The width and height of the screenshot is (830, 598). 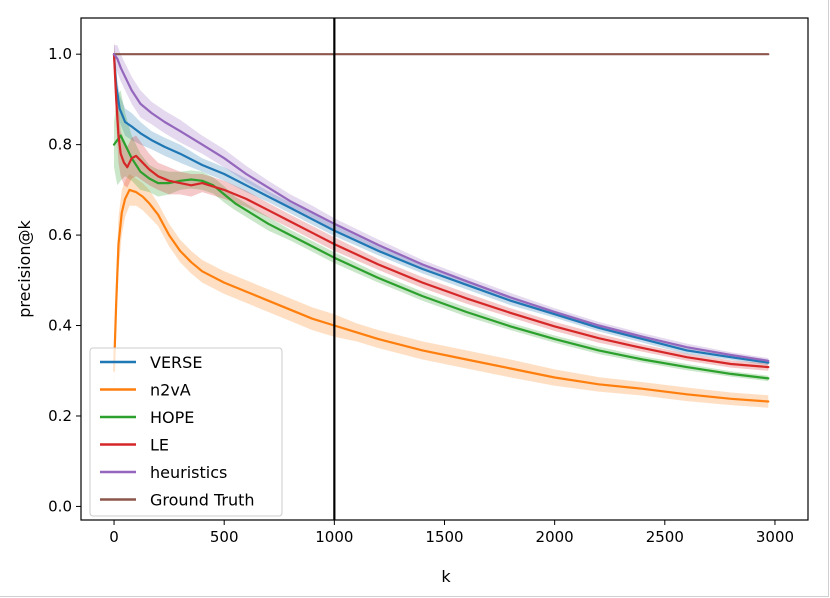 What do you see at coordinates (60, 54) in the screenshot?
I see `y-tick-label: 1.0` at bounding box center [60, 54].